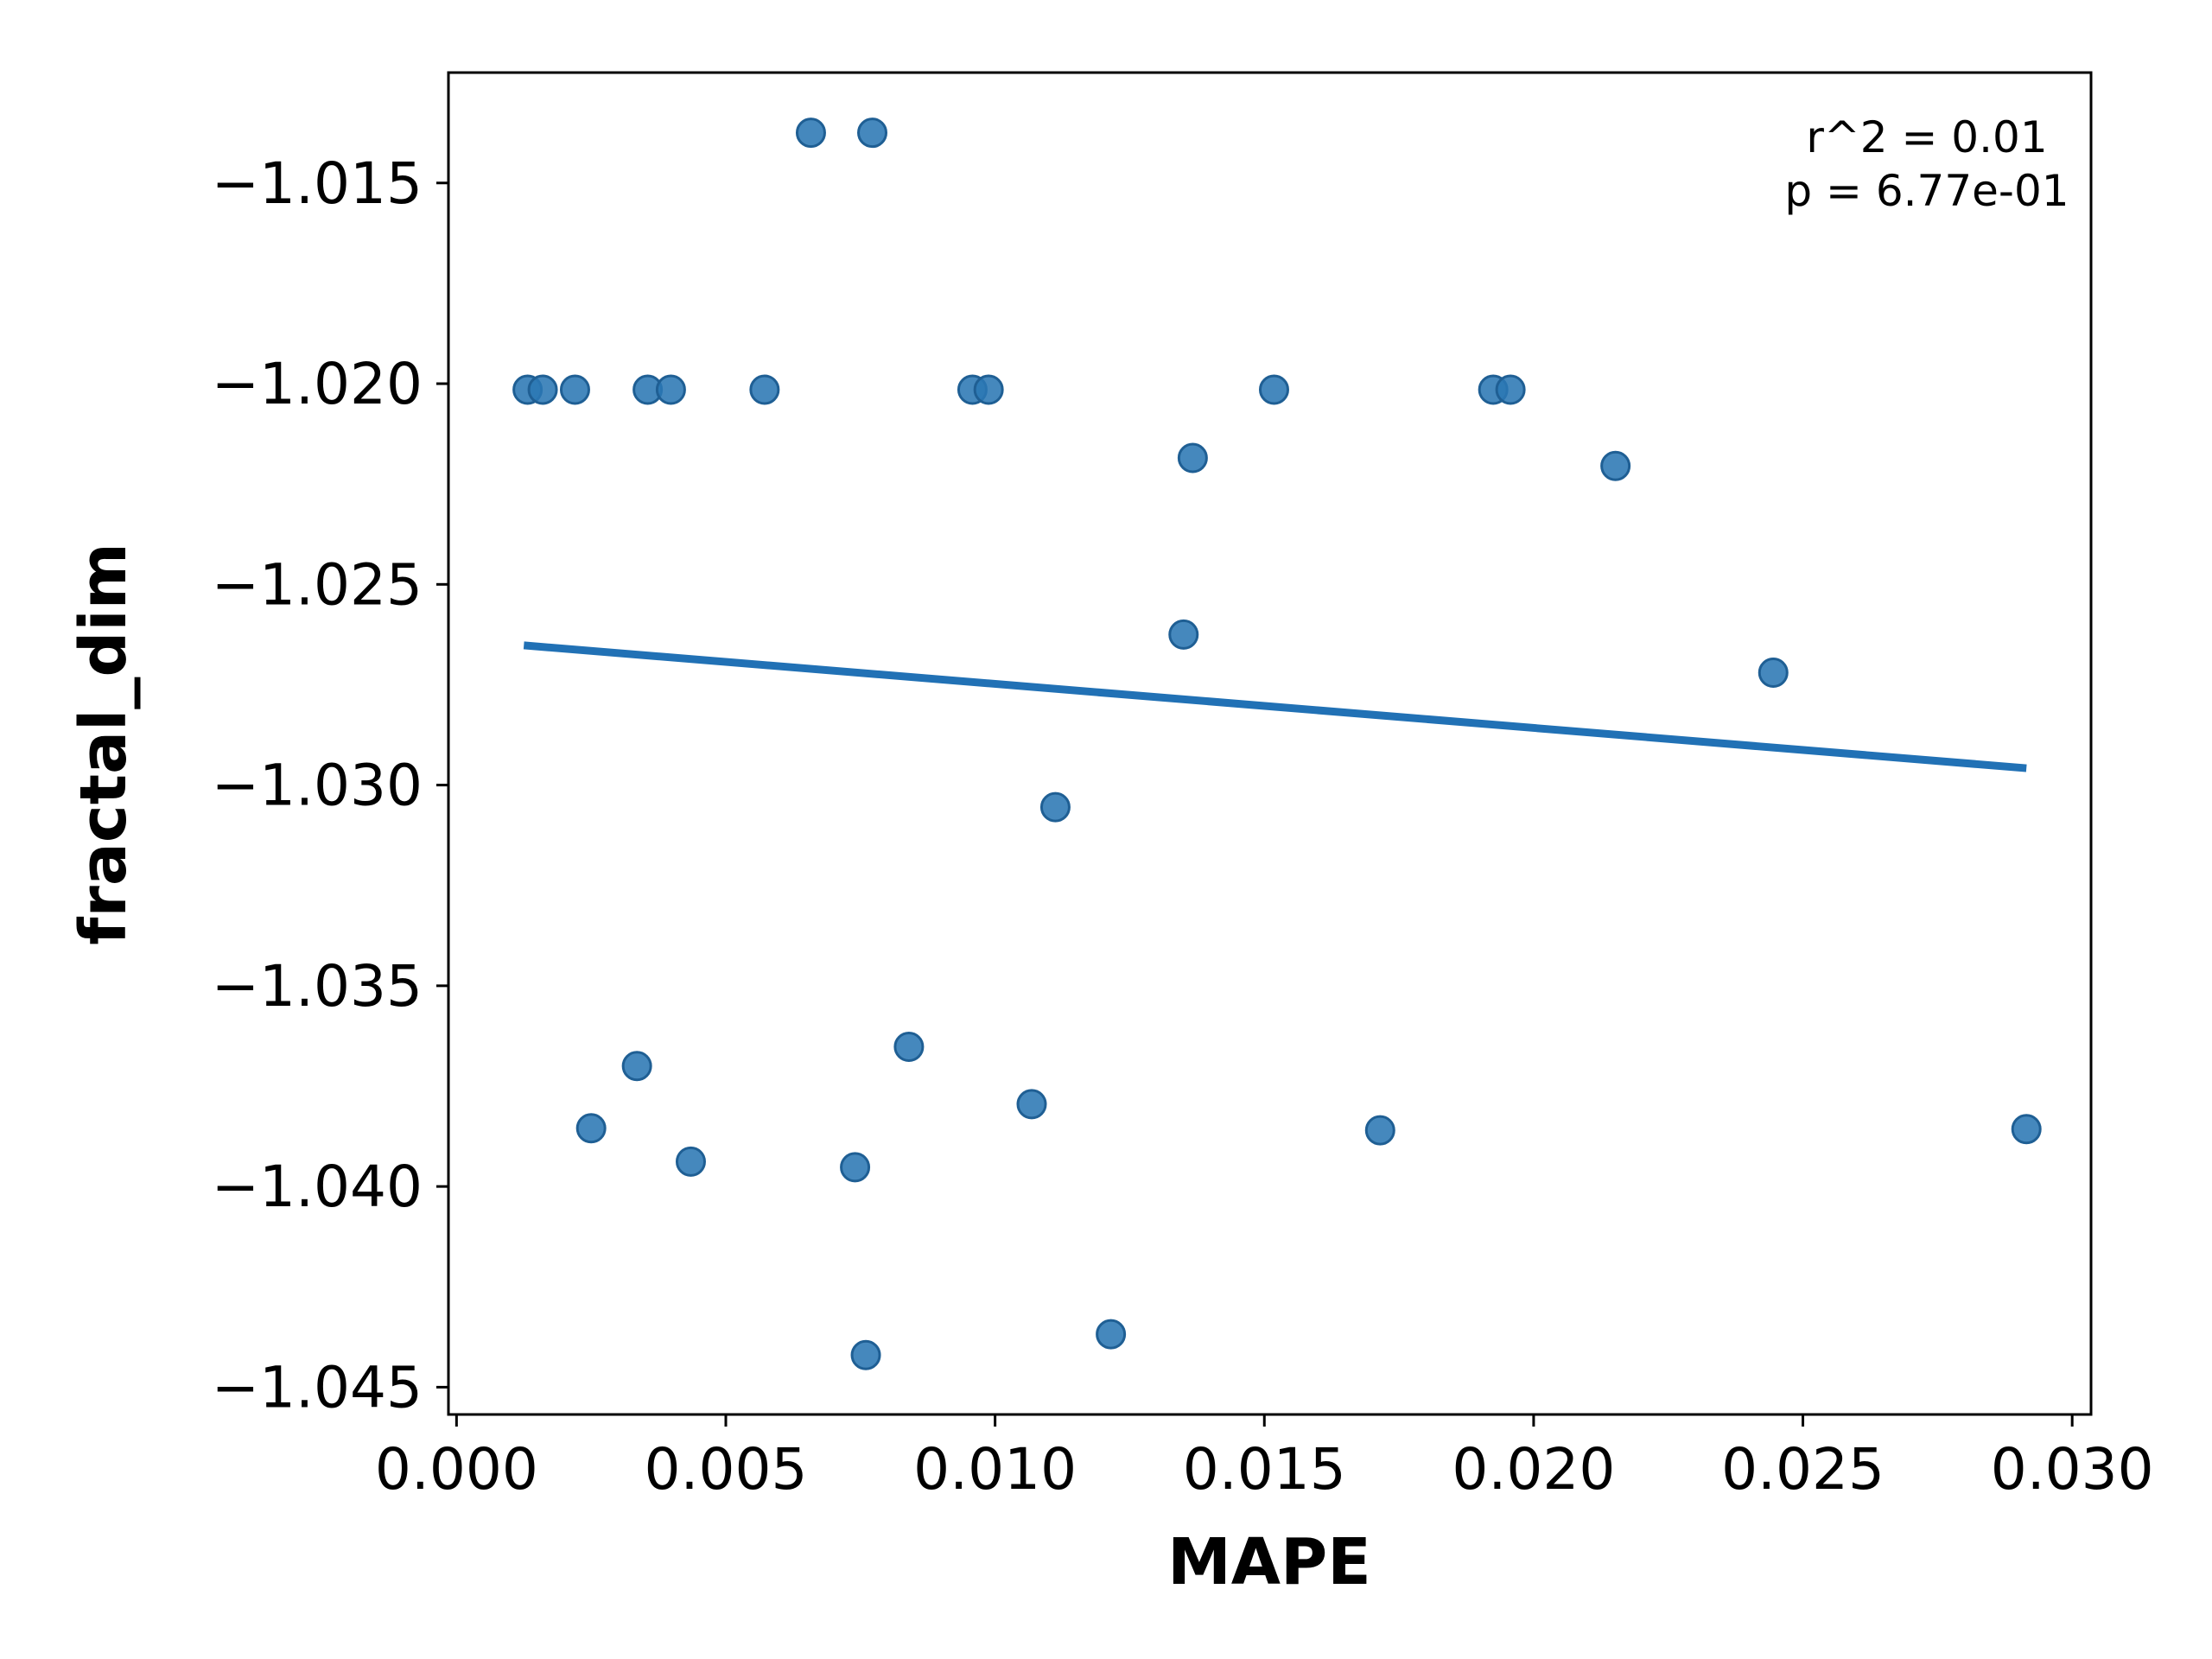 This screenshot has width=2212, height=1659. I want to click on x-tick-label: 0.005, so click(726, 1469).